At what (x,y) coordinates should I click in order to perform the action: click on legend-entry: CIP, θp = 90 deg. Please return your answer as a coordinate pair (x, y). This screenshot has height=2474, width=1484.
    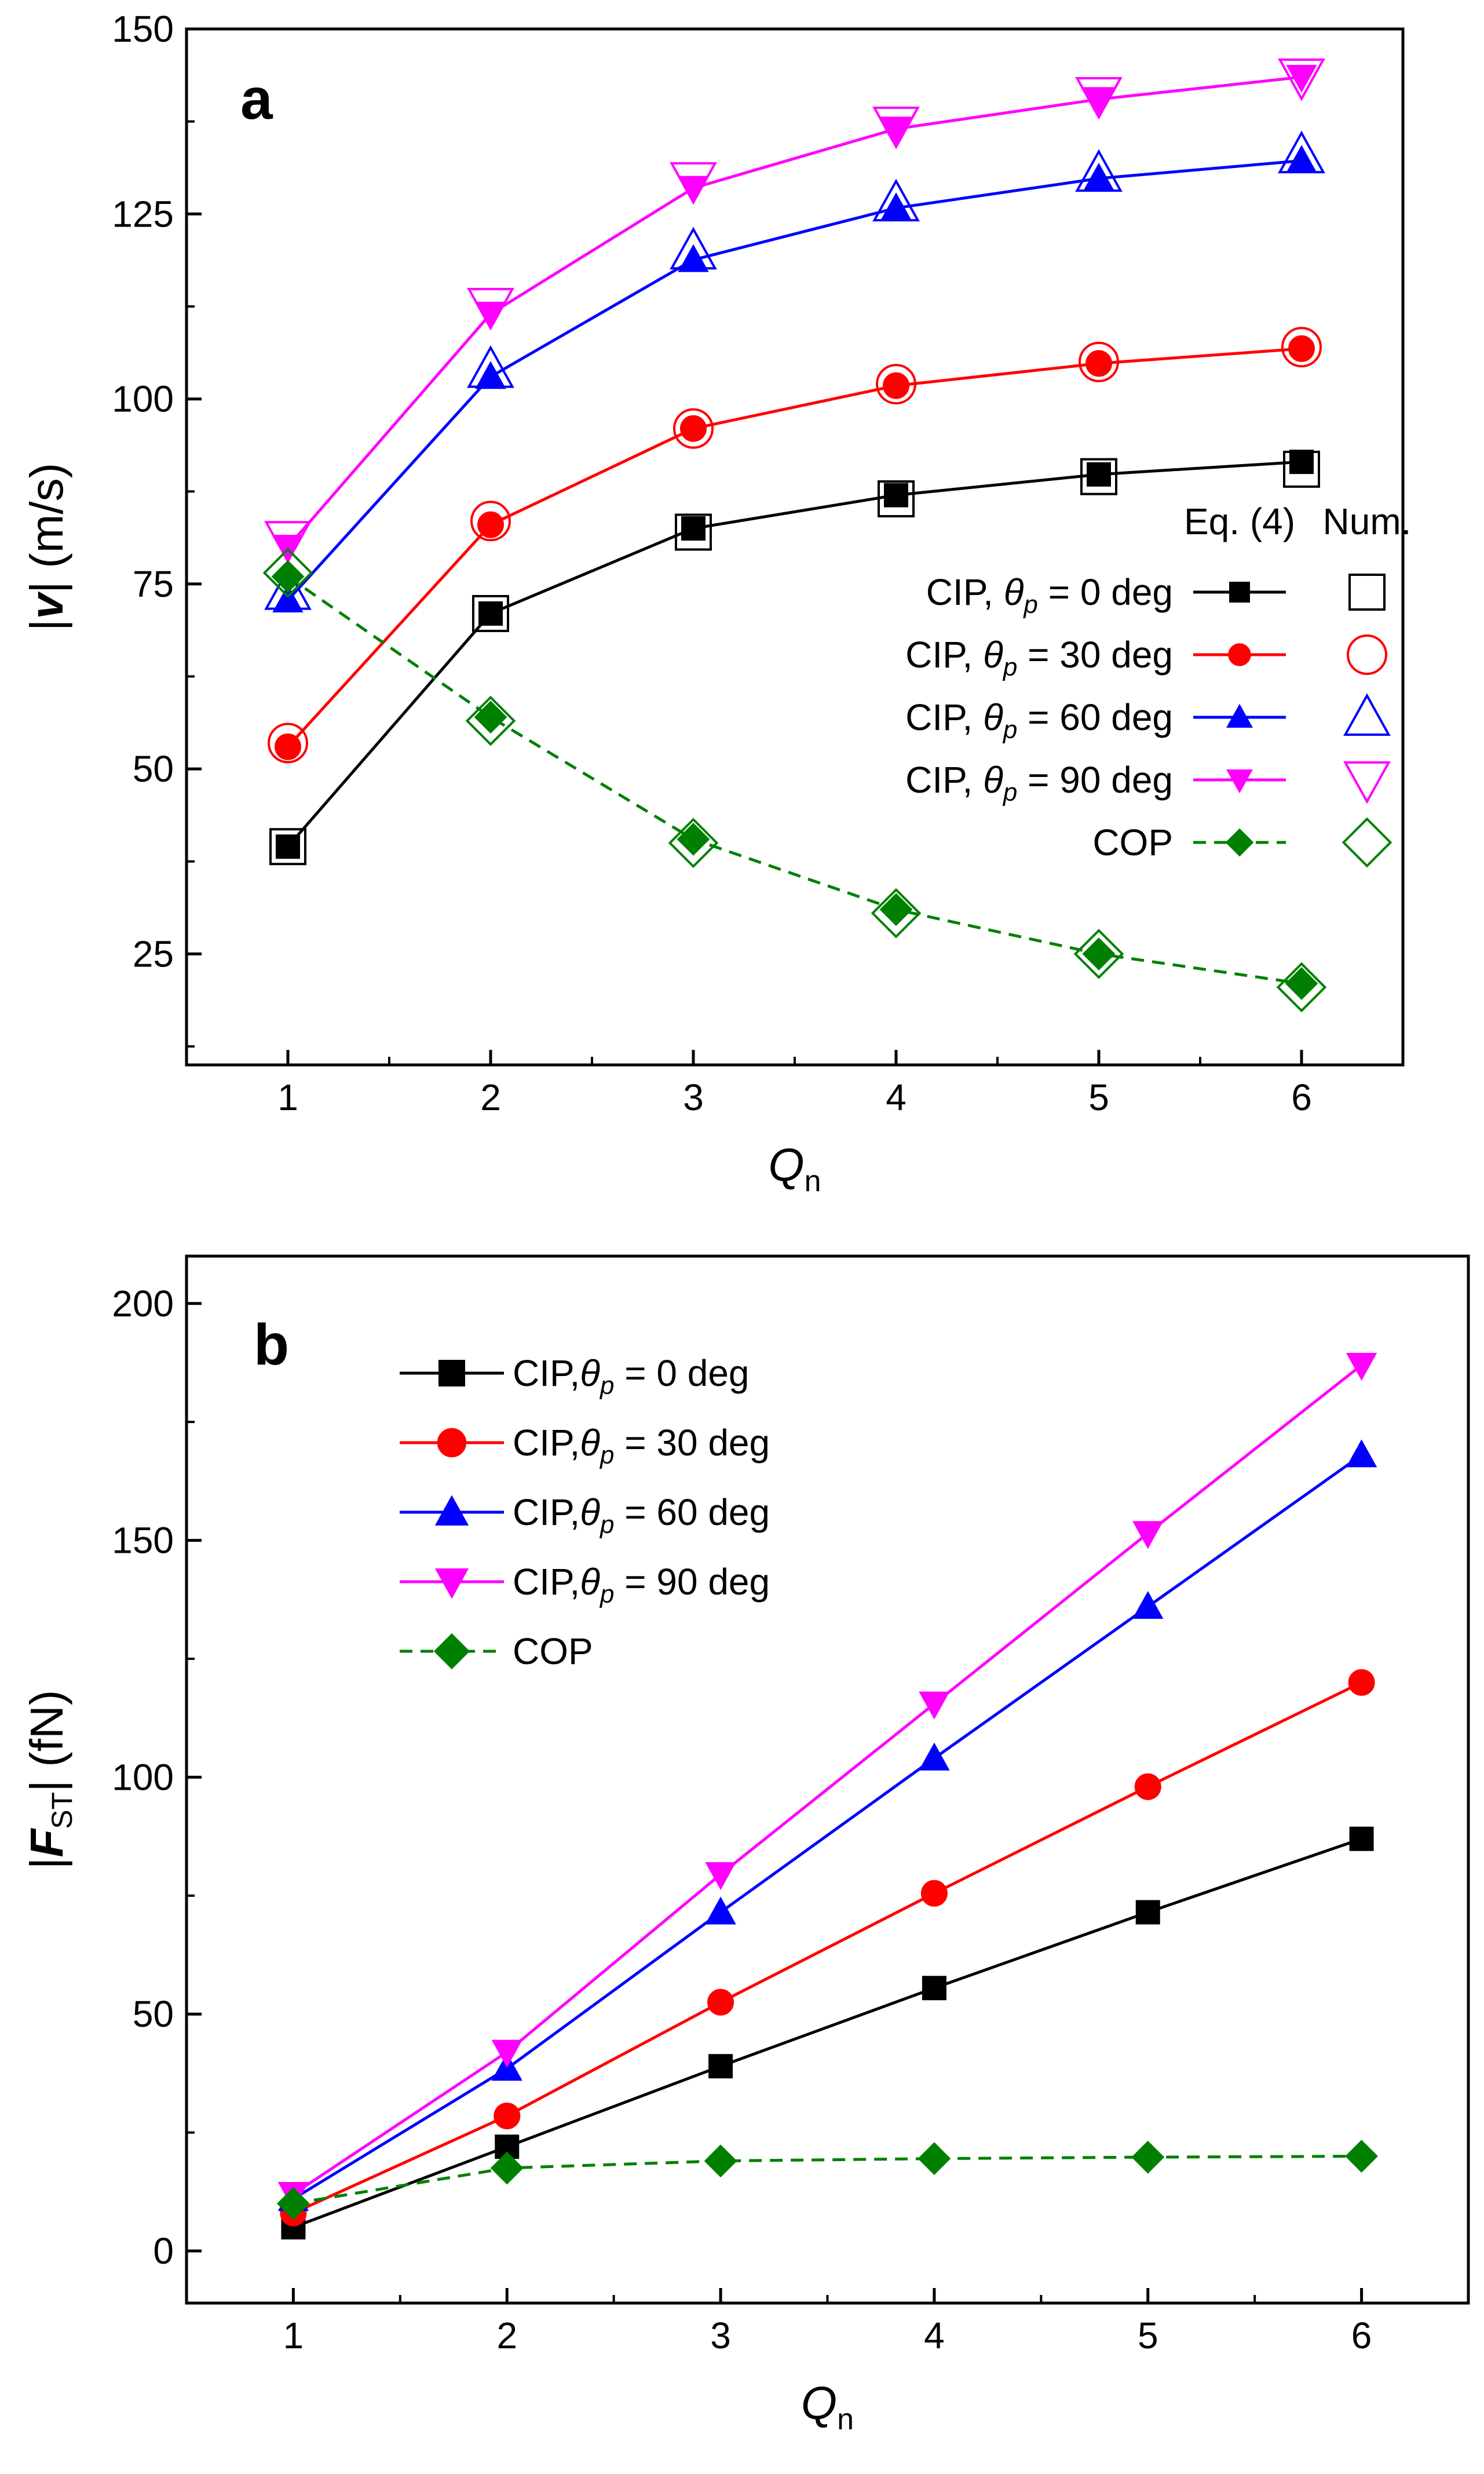
    Looking at the image, I should click on (1148, 783).